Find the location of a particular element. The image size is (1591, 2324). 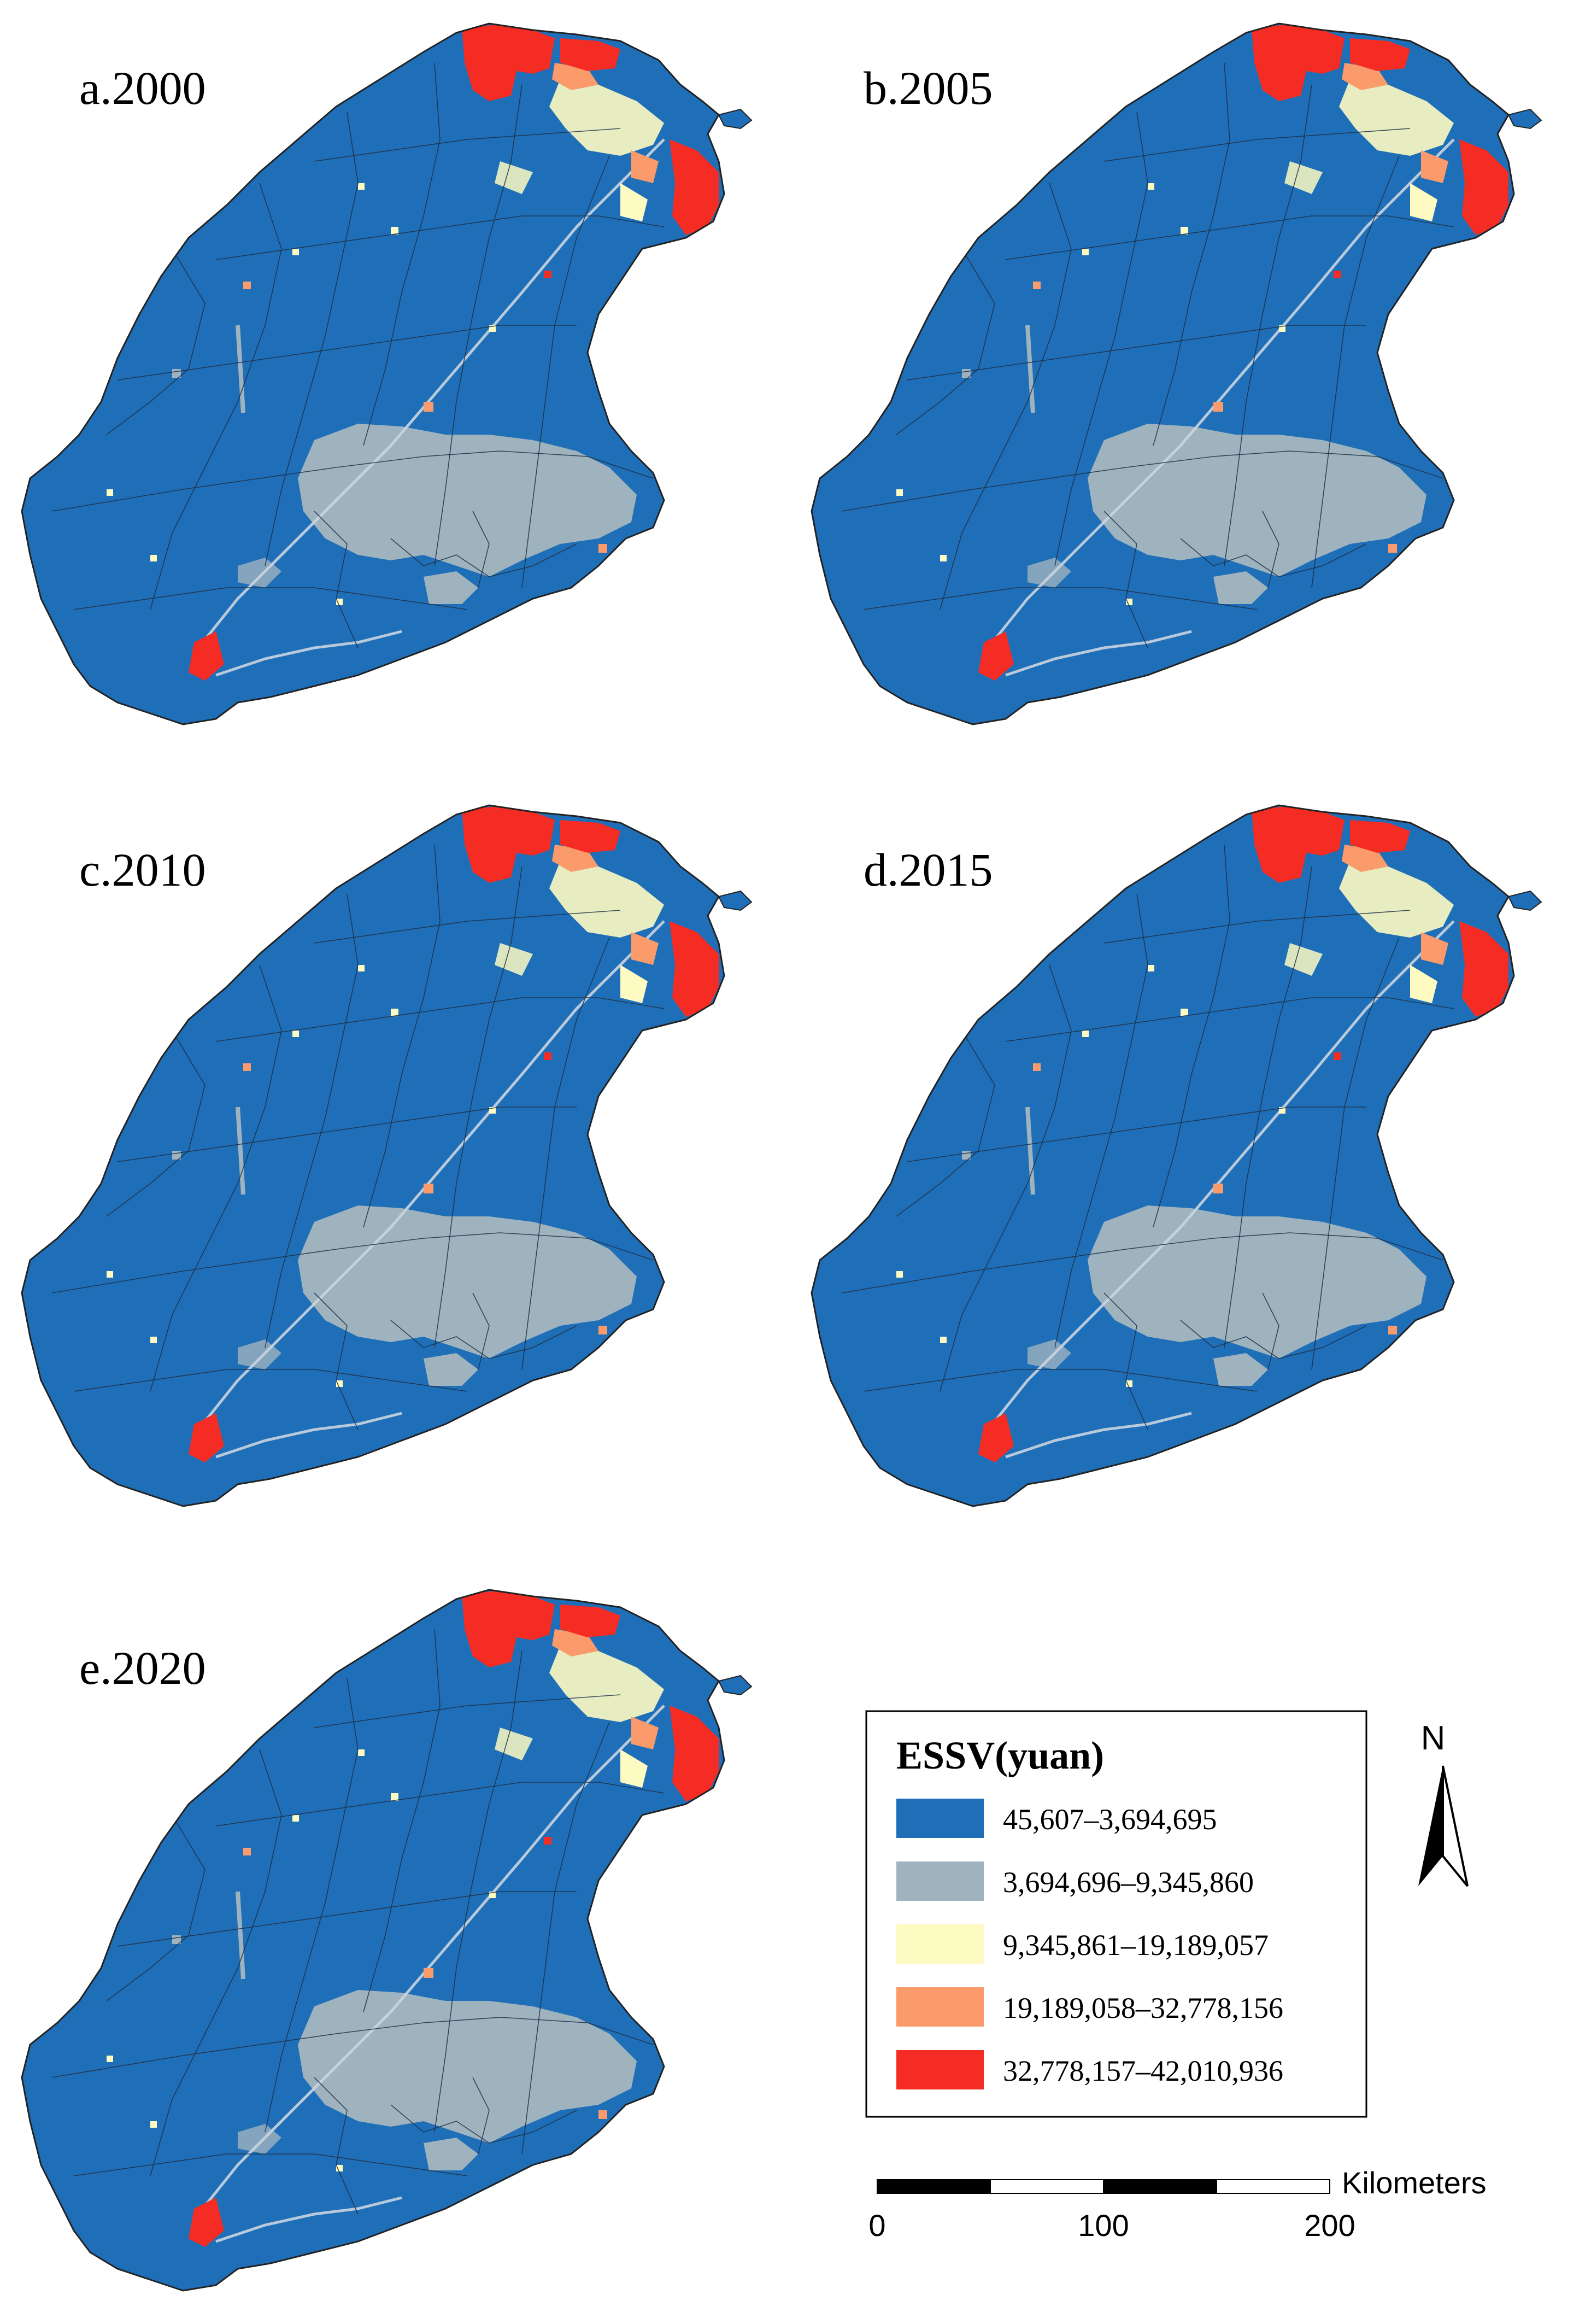

north-arrow: N is located at coordinates (1443, 1803).